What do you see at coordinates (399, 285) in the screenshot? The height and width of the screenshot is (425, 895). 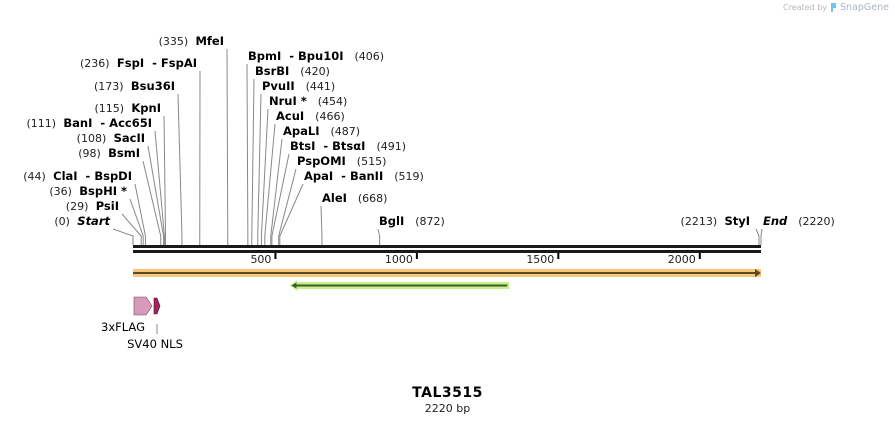 I see `feature-green` at bounding box center [399, 285].